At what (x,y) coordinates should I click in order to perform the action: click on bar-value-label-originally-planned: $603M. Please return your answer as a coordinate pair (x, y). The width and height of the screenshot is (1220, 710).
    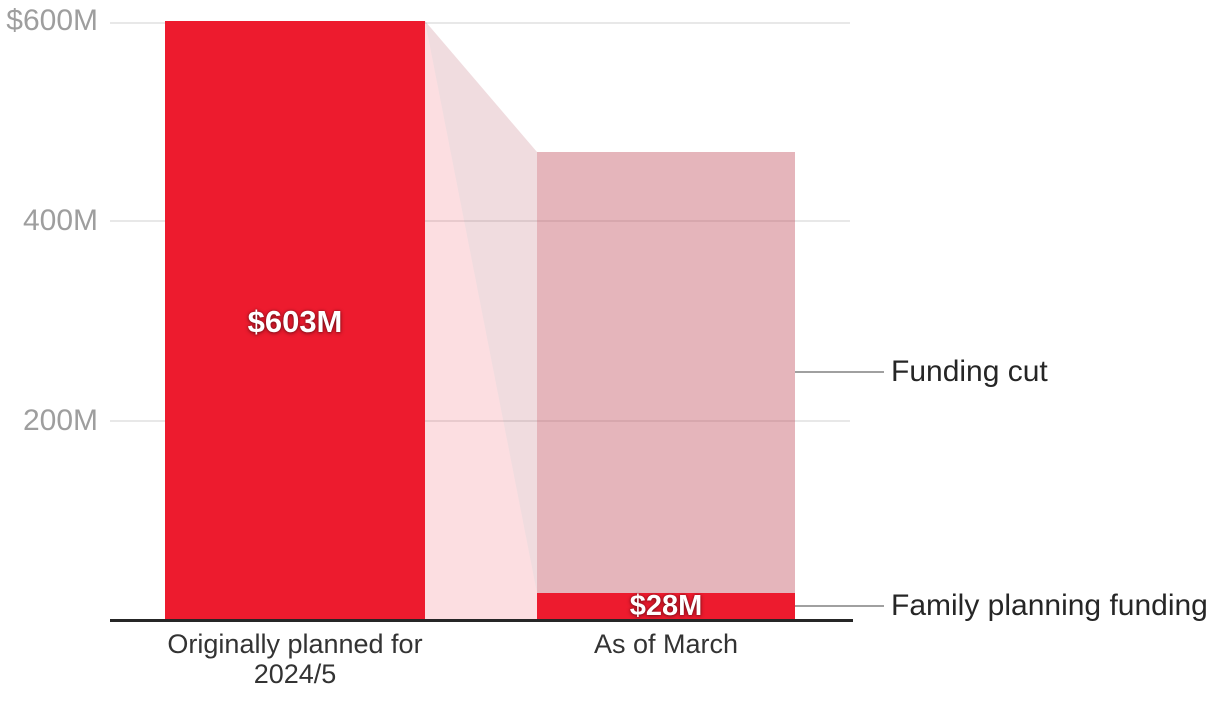
    Looking at the image, I should click on (295, 321).